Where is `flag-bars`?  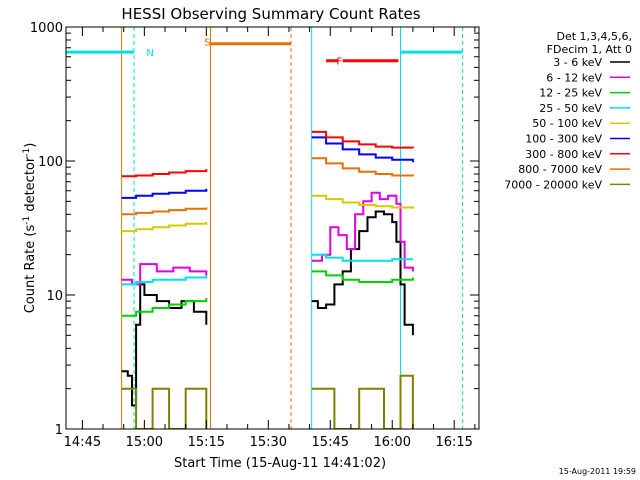
flag-bars is located at coordinates (264, 52).